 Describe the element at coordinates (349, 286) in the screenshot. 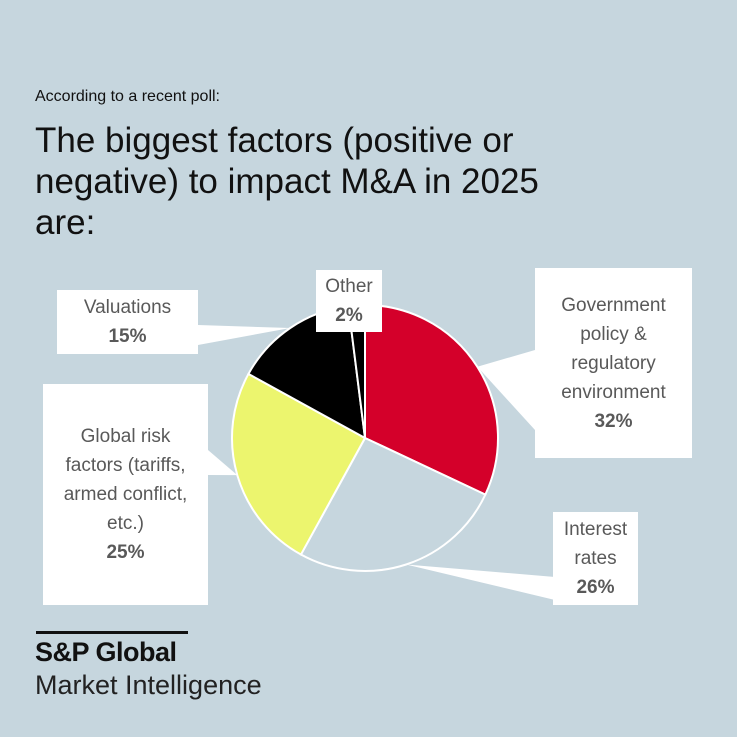

I see `callout-label: Other` at that location.